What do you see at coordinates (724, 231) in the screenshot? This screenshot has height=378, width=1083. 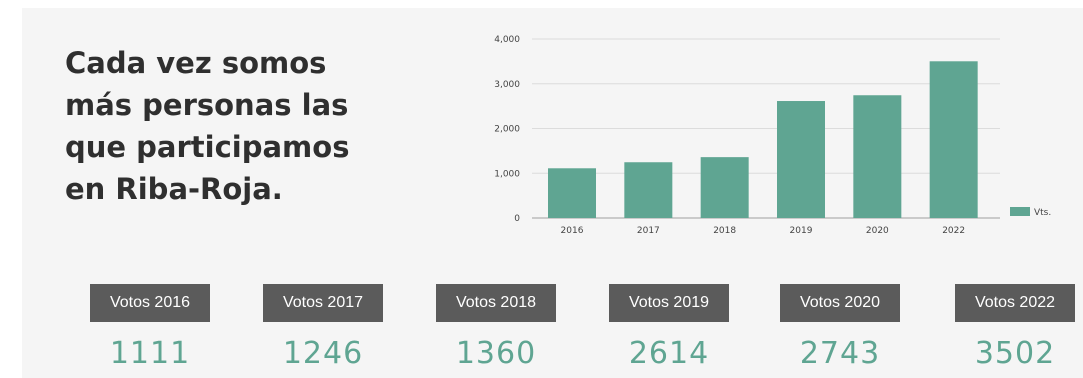 I see `x-tick-label: 2018` at bounding box center [724, 231].